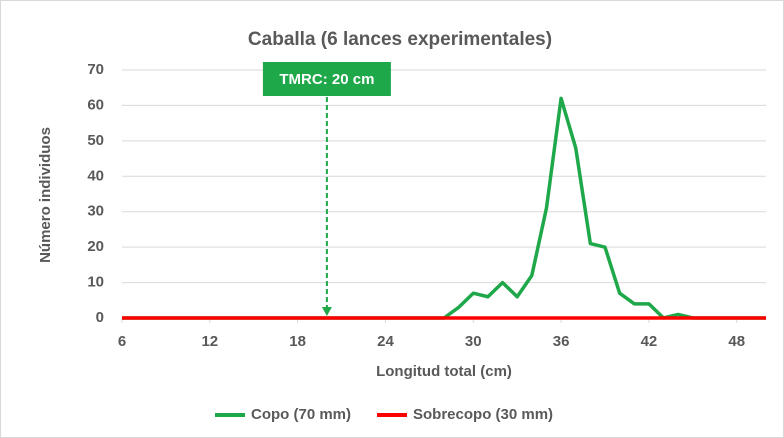 The height and width of the screenshot is (438, 784). What do you see at coordinates (209, 341) in the screenshot?
I see `x-tick-label: 12` at bounding box center [209, 341].